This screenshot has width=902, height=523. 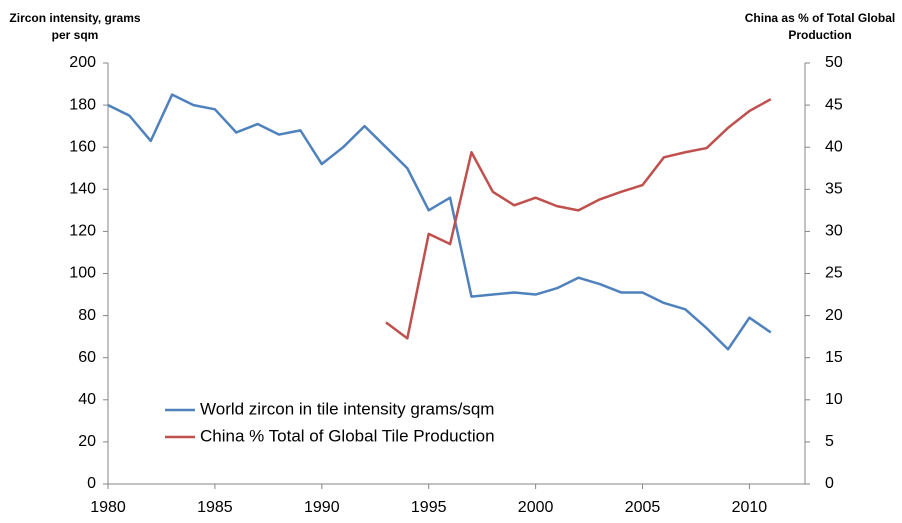 I want to click on x-tick-label: 1985, so click(x=215, y=507).